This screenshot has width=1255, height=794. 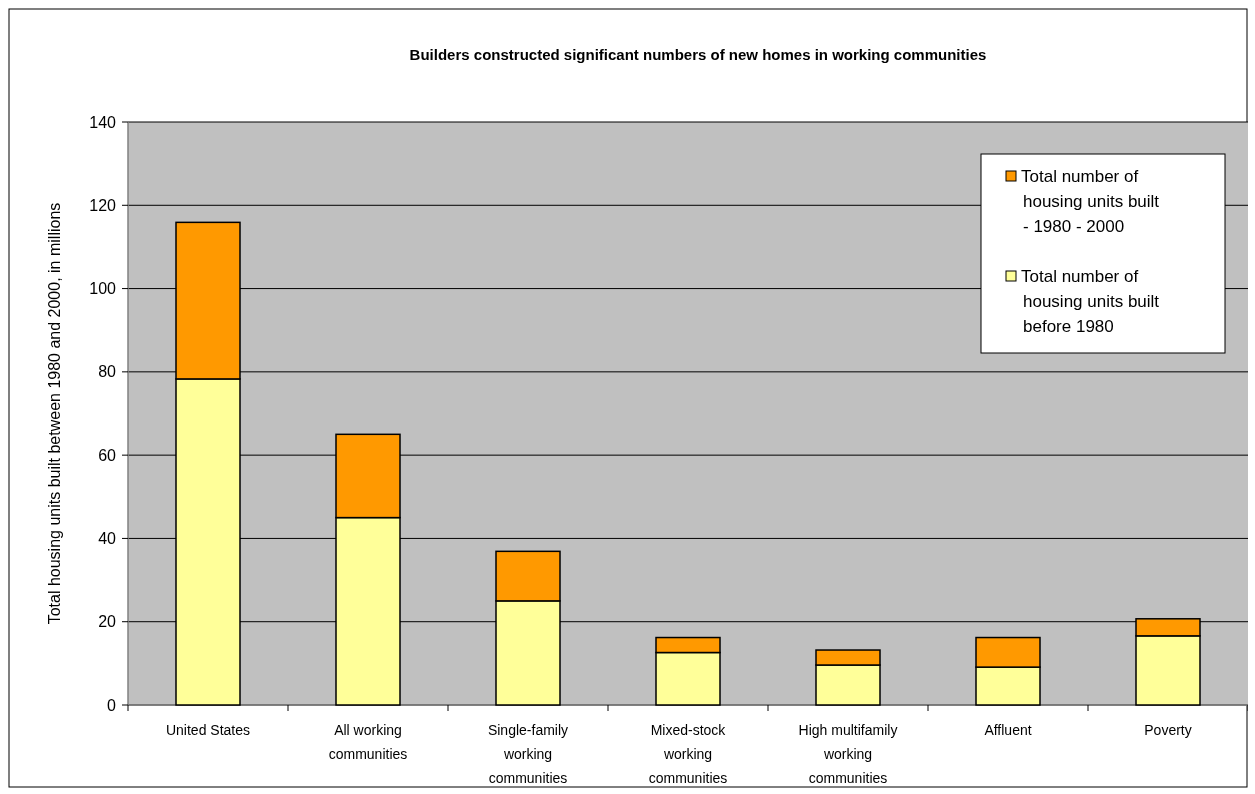 I want to click on x-tick-label: Poverty, so click(x=1168, y=730).